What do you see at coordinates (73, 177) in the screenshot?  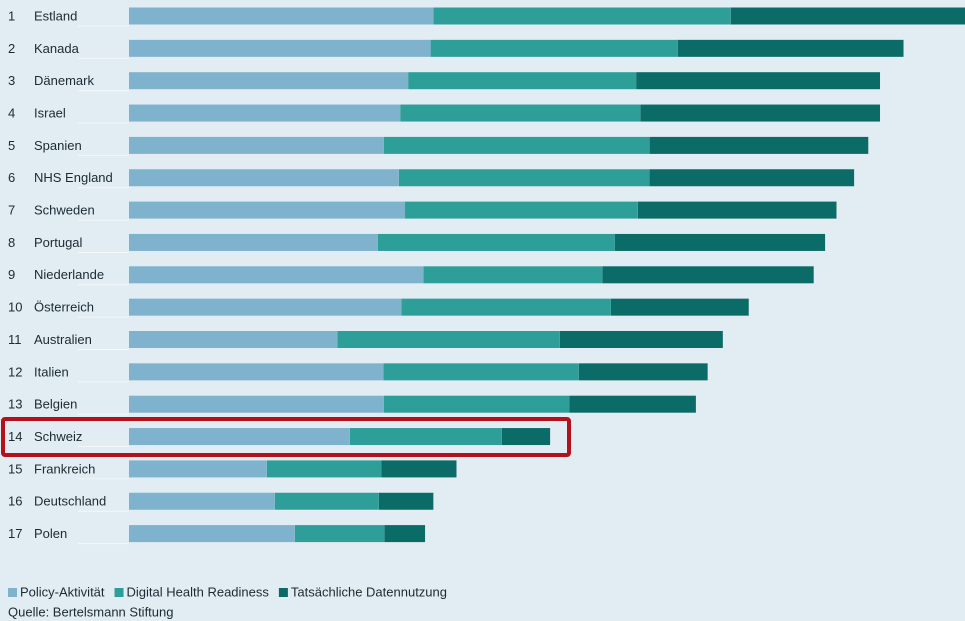 I see `category-label: NHS England` at bounding box center [73, 177].